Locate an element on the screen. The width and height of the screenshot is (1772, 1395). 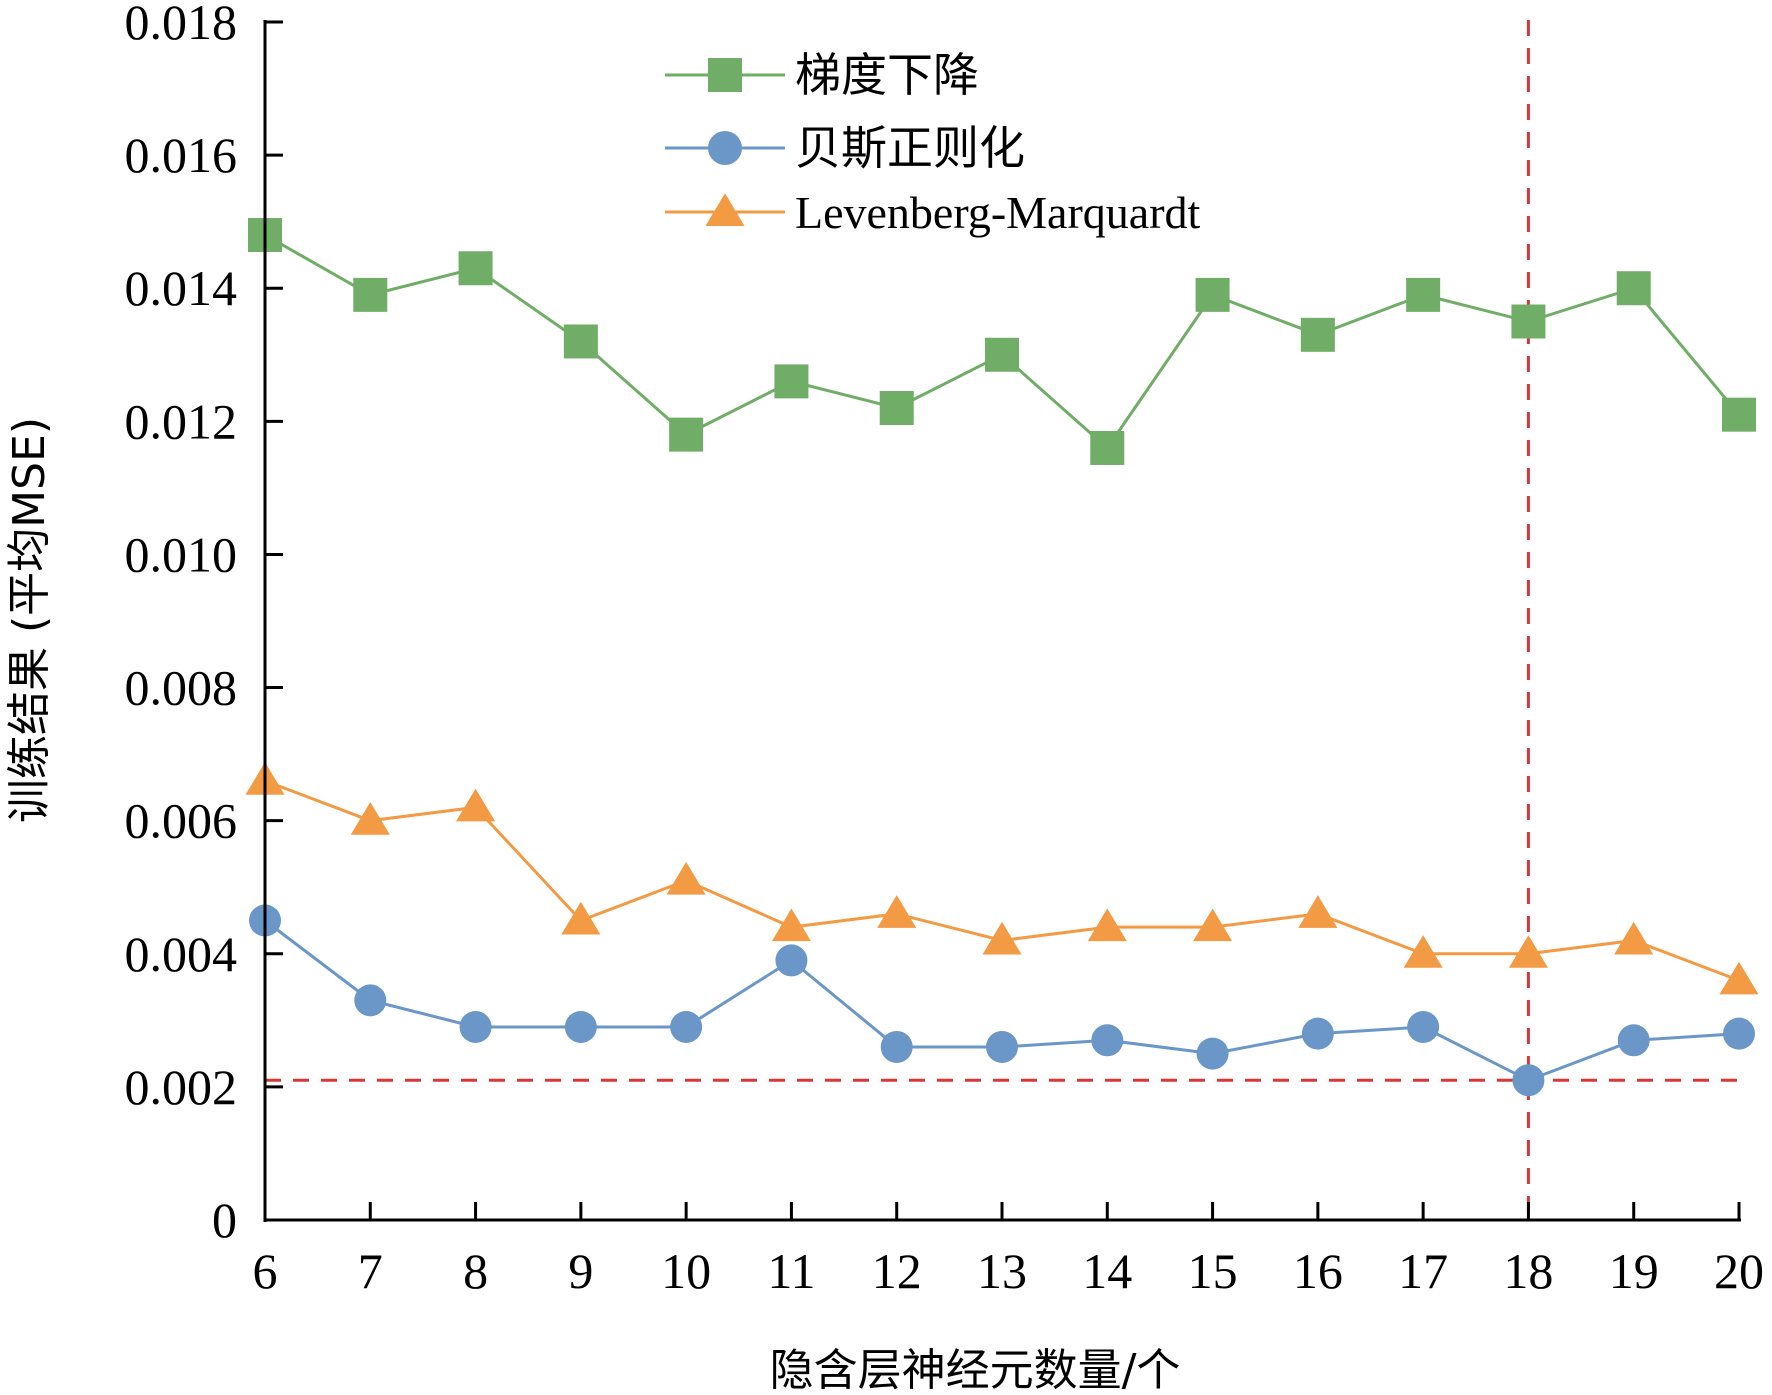
x-tick-label: 18 is located at coordinates (1528, 1271).